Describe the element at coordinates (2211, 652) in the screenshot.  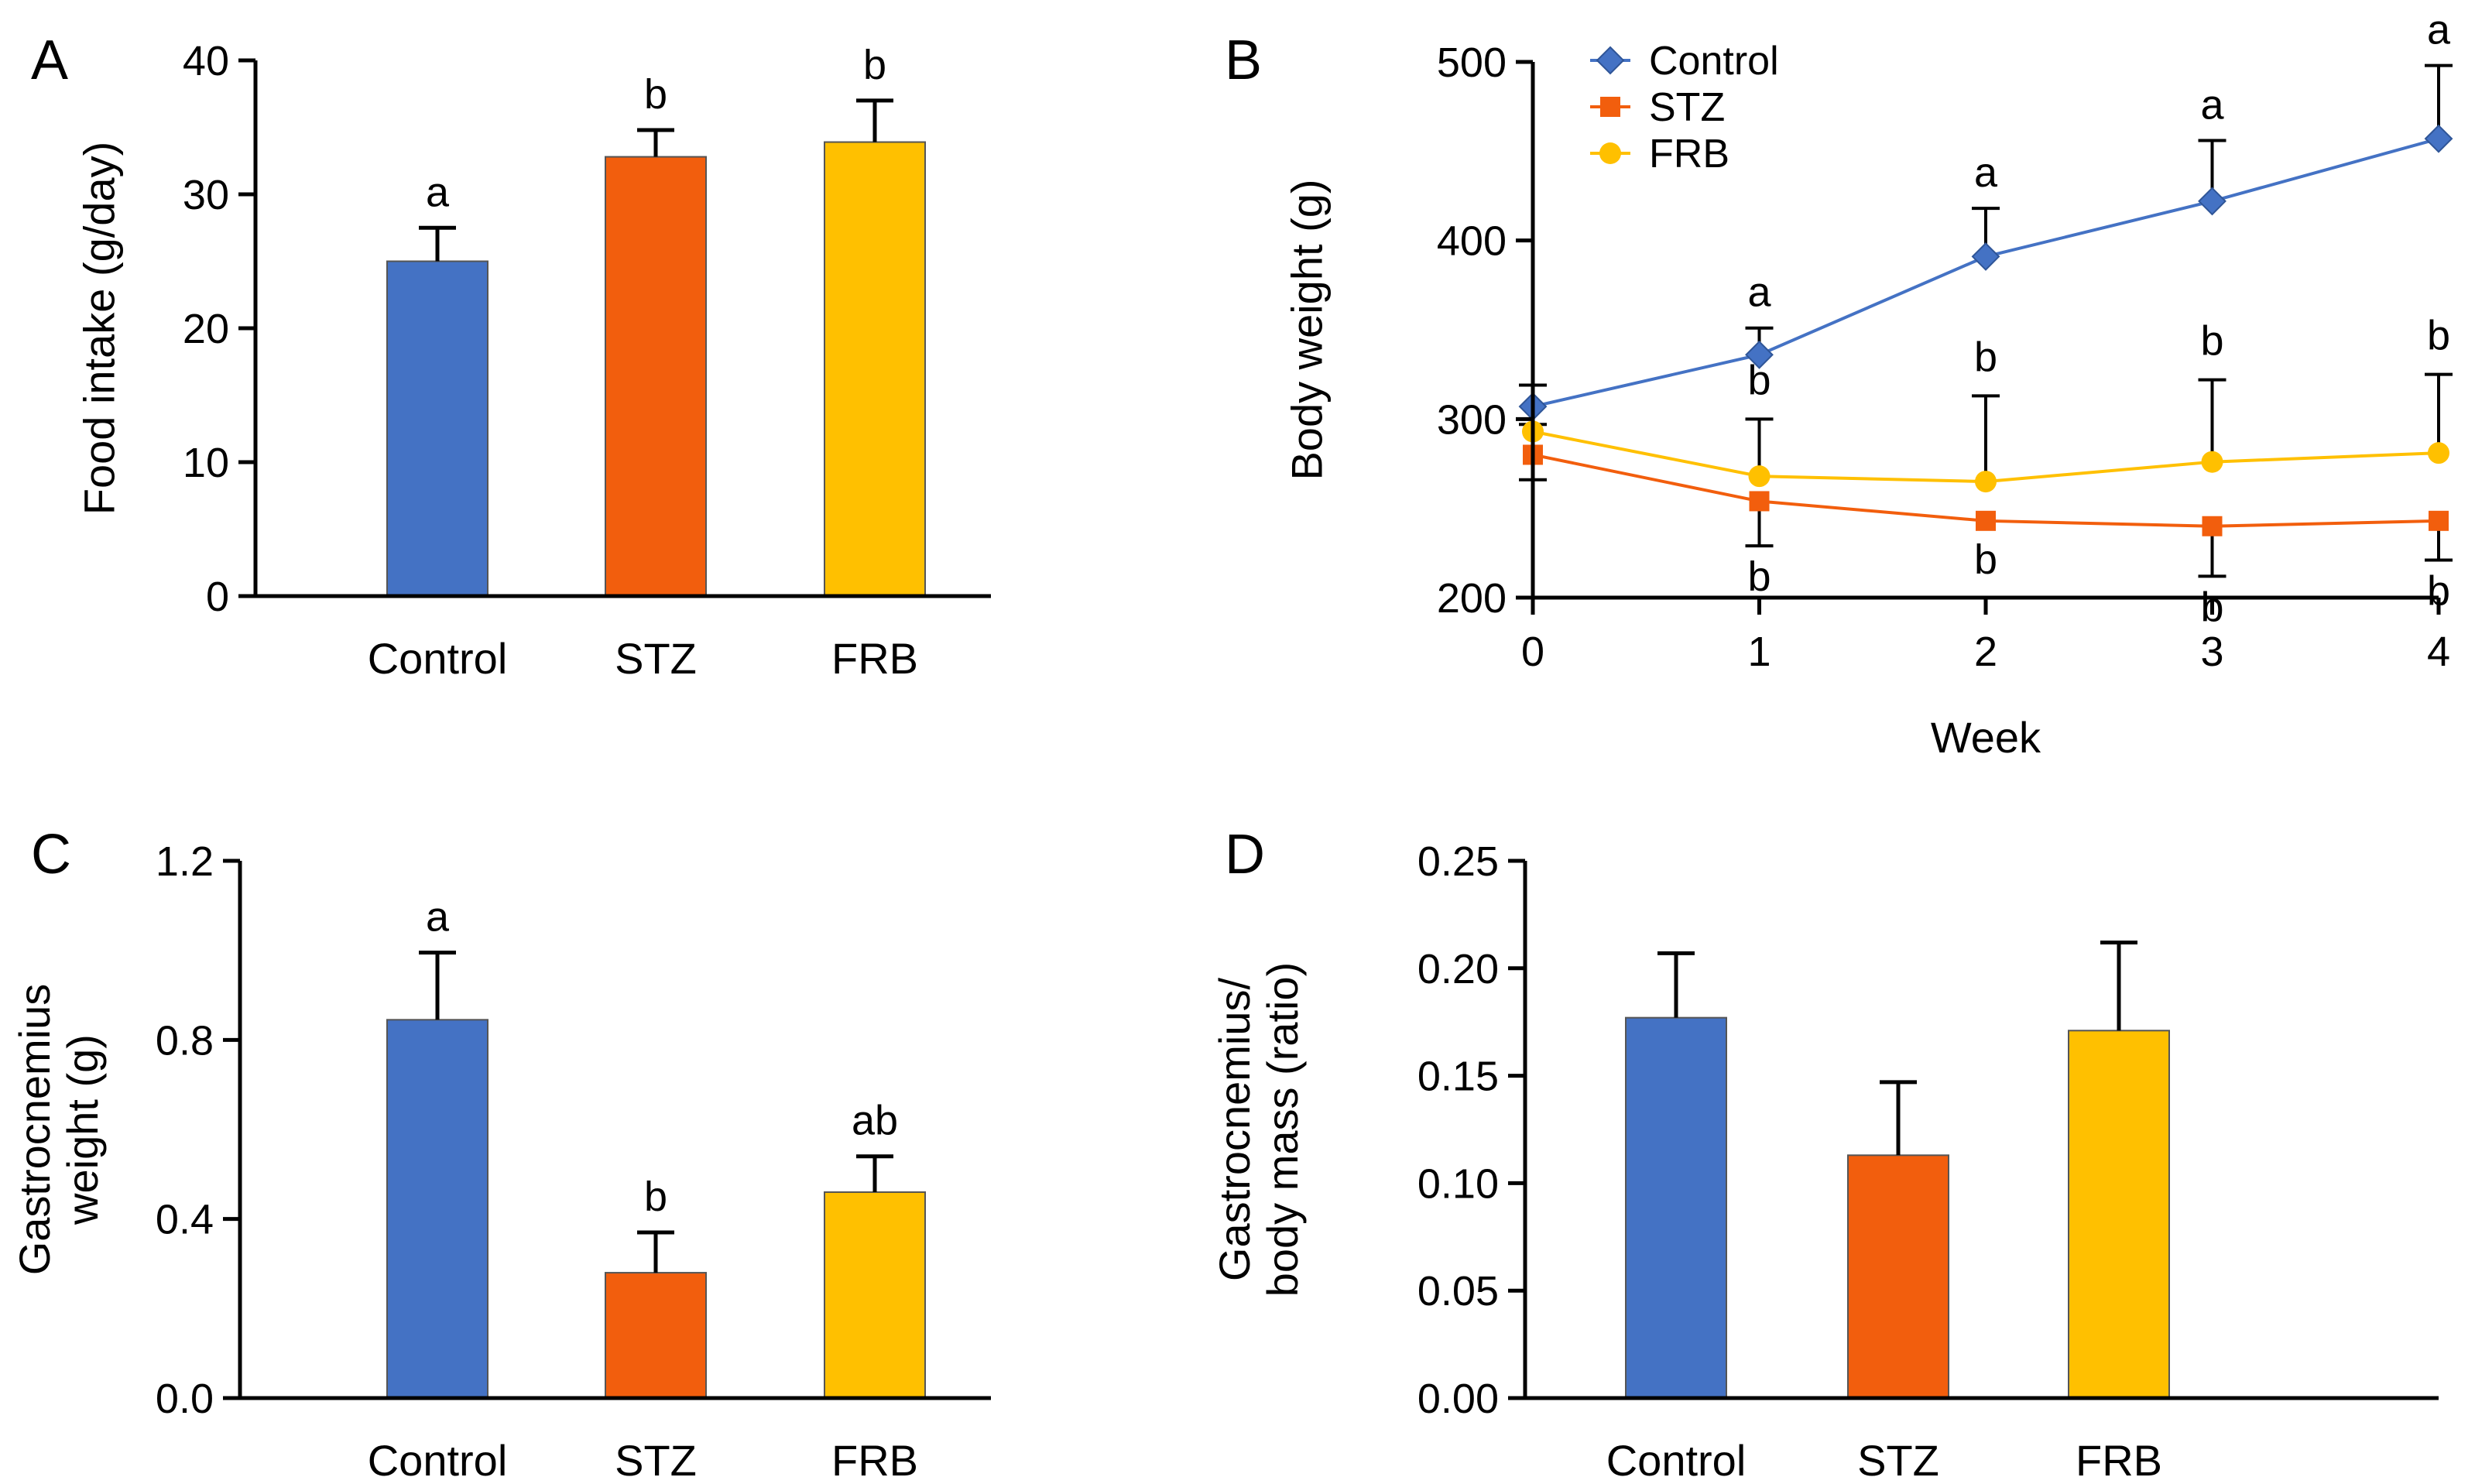
I see `x-tick-label: 3` at that location.